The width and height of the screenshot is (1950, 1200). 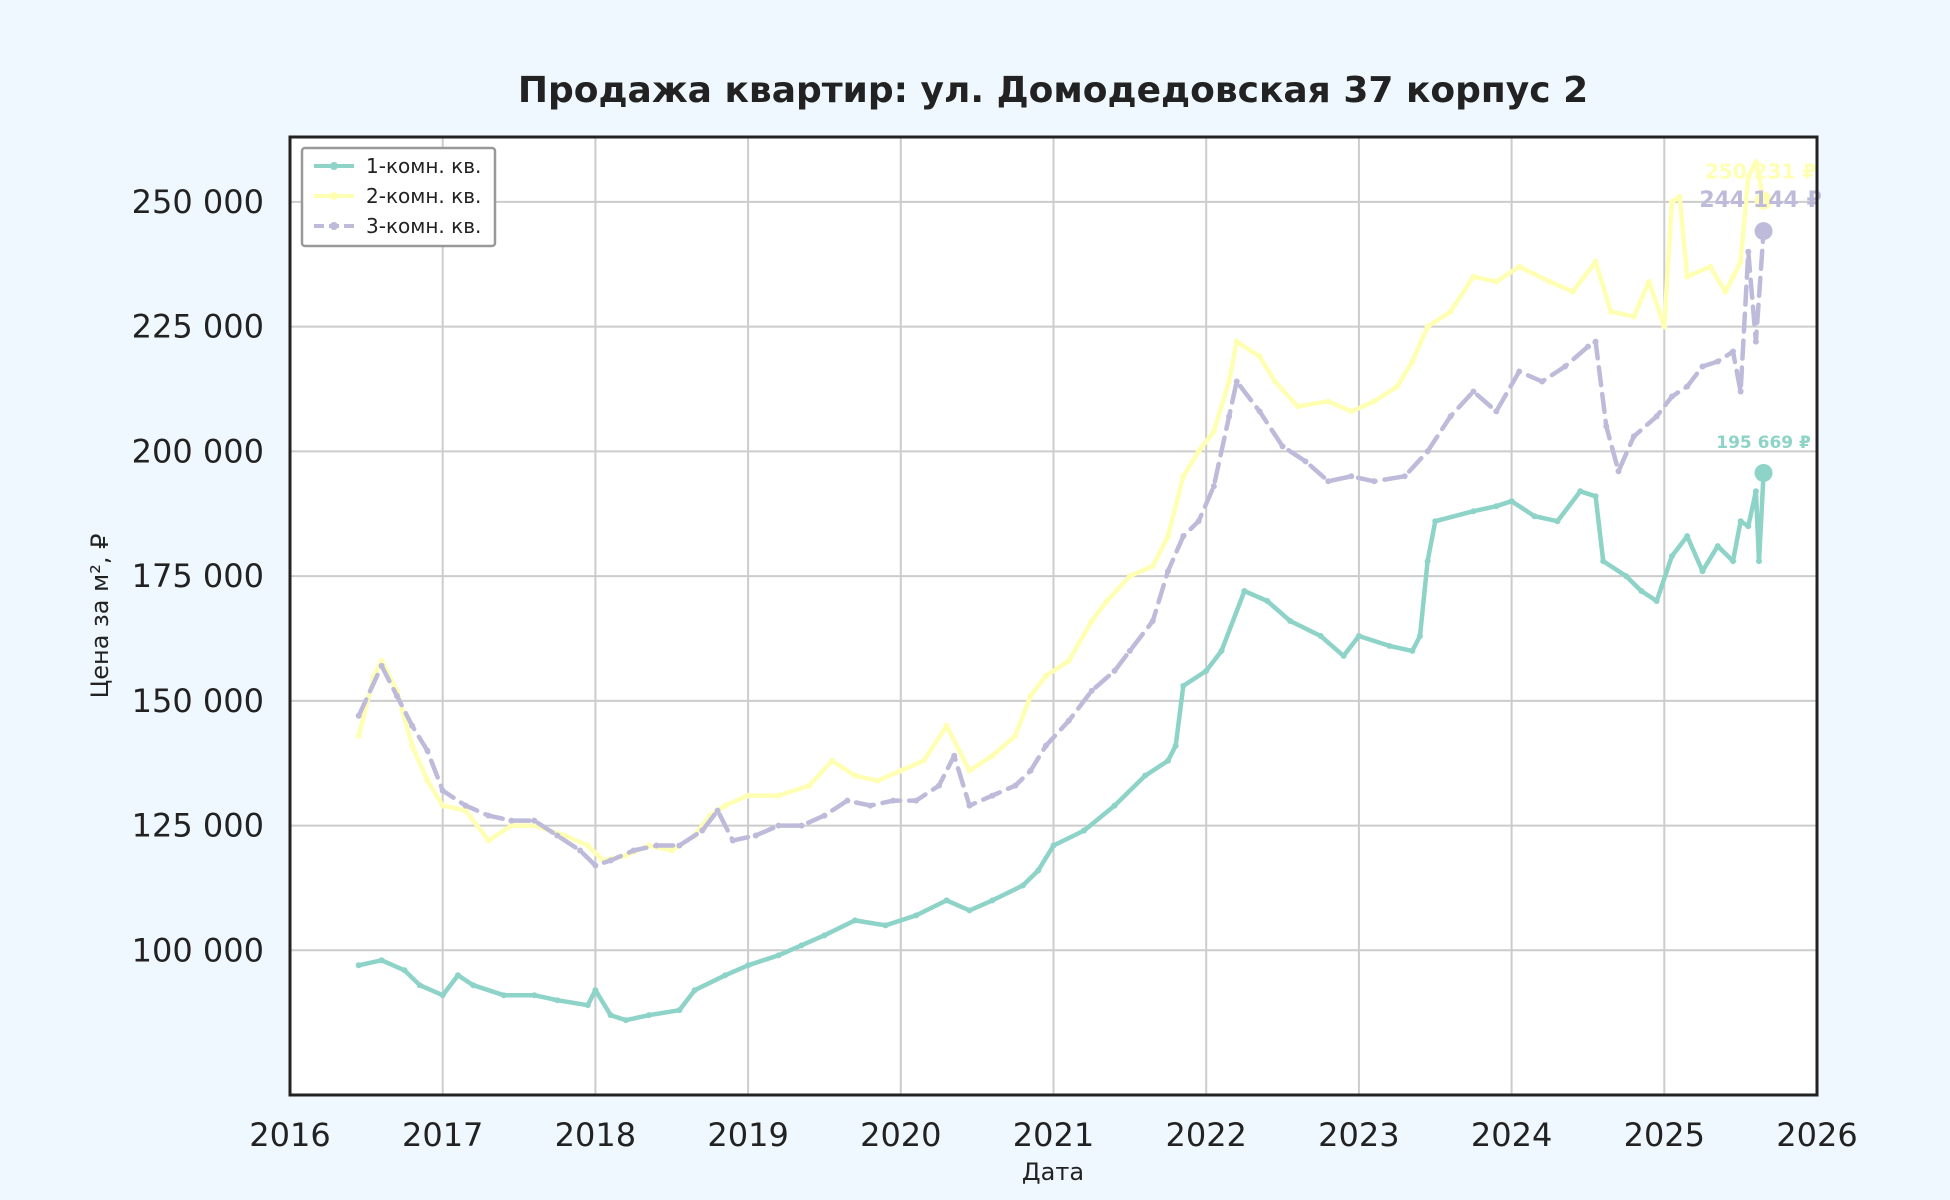 I want to click on x-tick-label: 2025, so click(x=1664, y=1135).